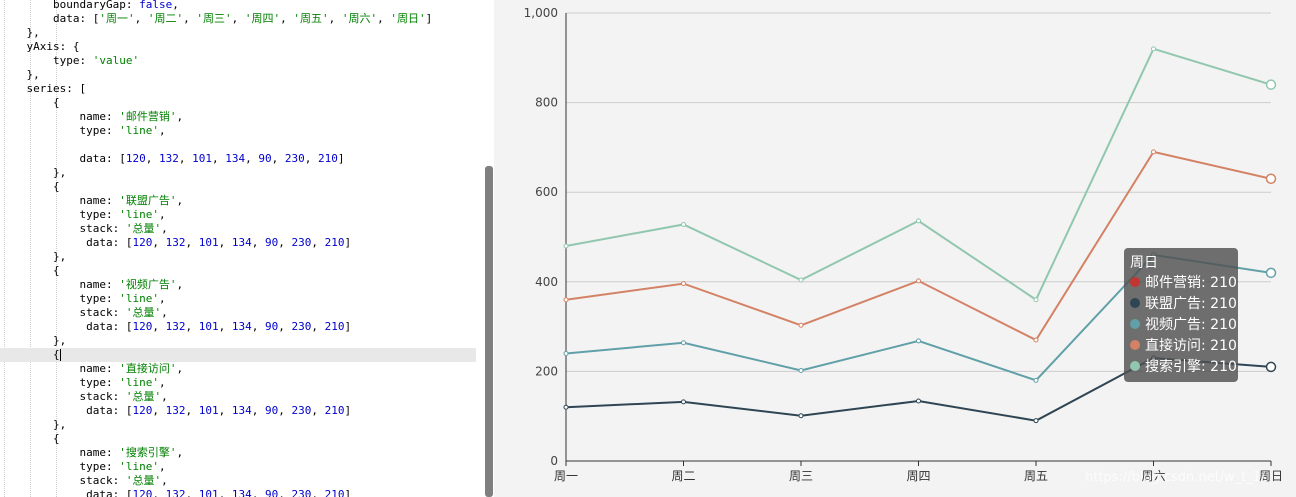 This screenshot has height=497, width=1296. I want to click on y-tick-label: 1,000, so click(541, 13).